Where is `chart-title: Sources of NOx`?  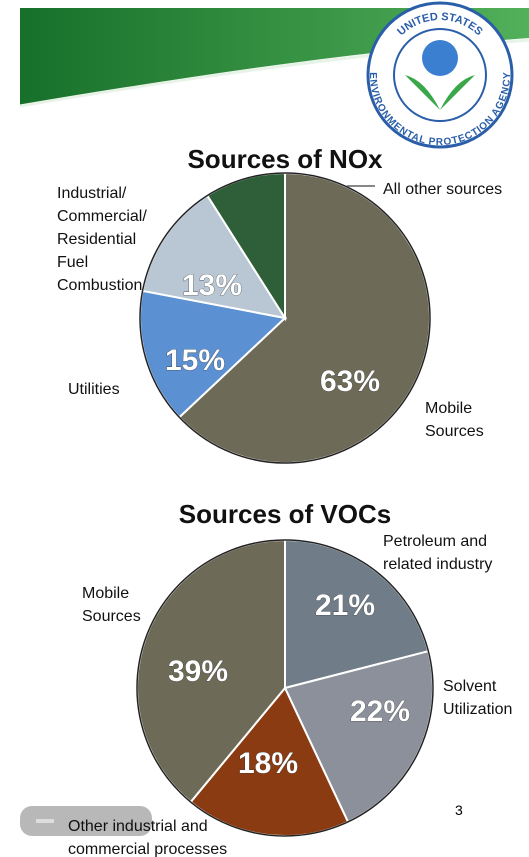
chart-title: Sources of NOx is located at coordinates (285, 159).